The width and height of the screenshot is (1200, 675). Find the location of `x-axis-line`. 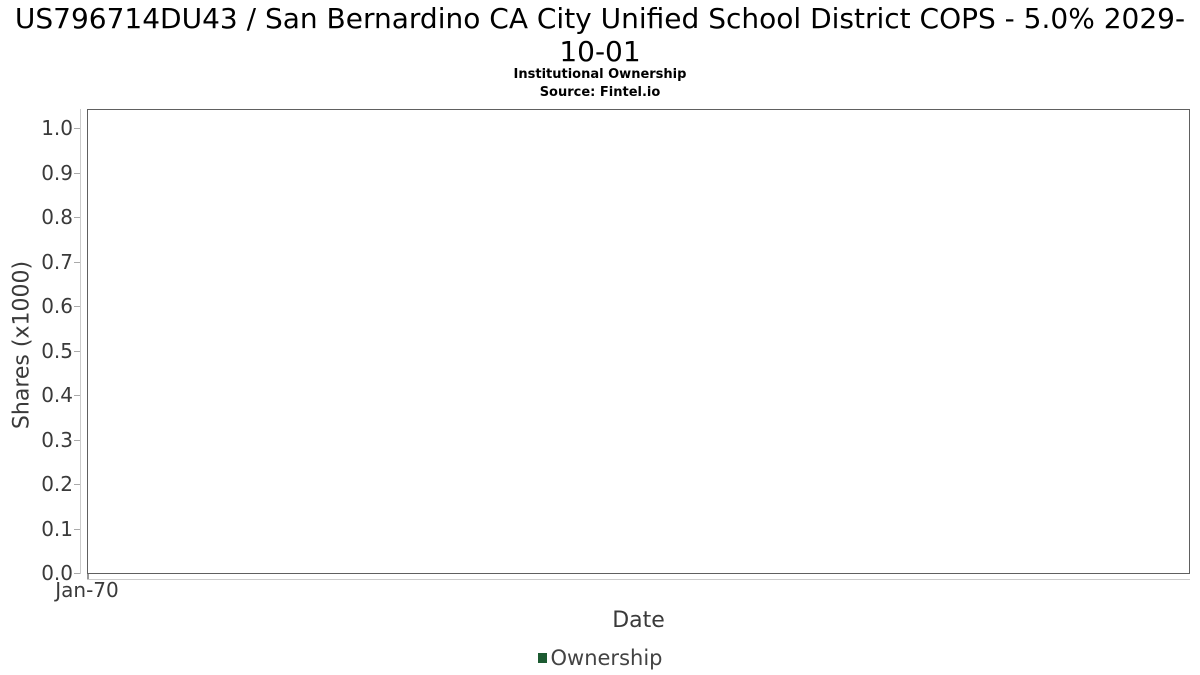

x-axis-line is located at coordinates (638, 579).